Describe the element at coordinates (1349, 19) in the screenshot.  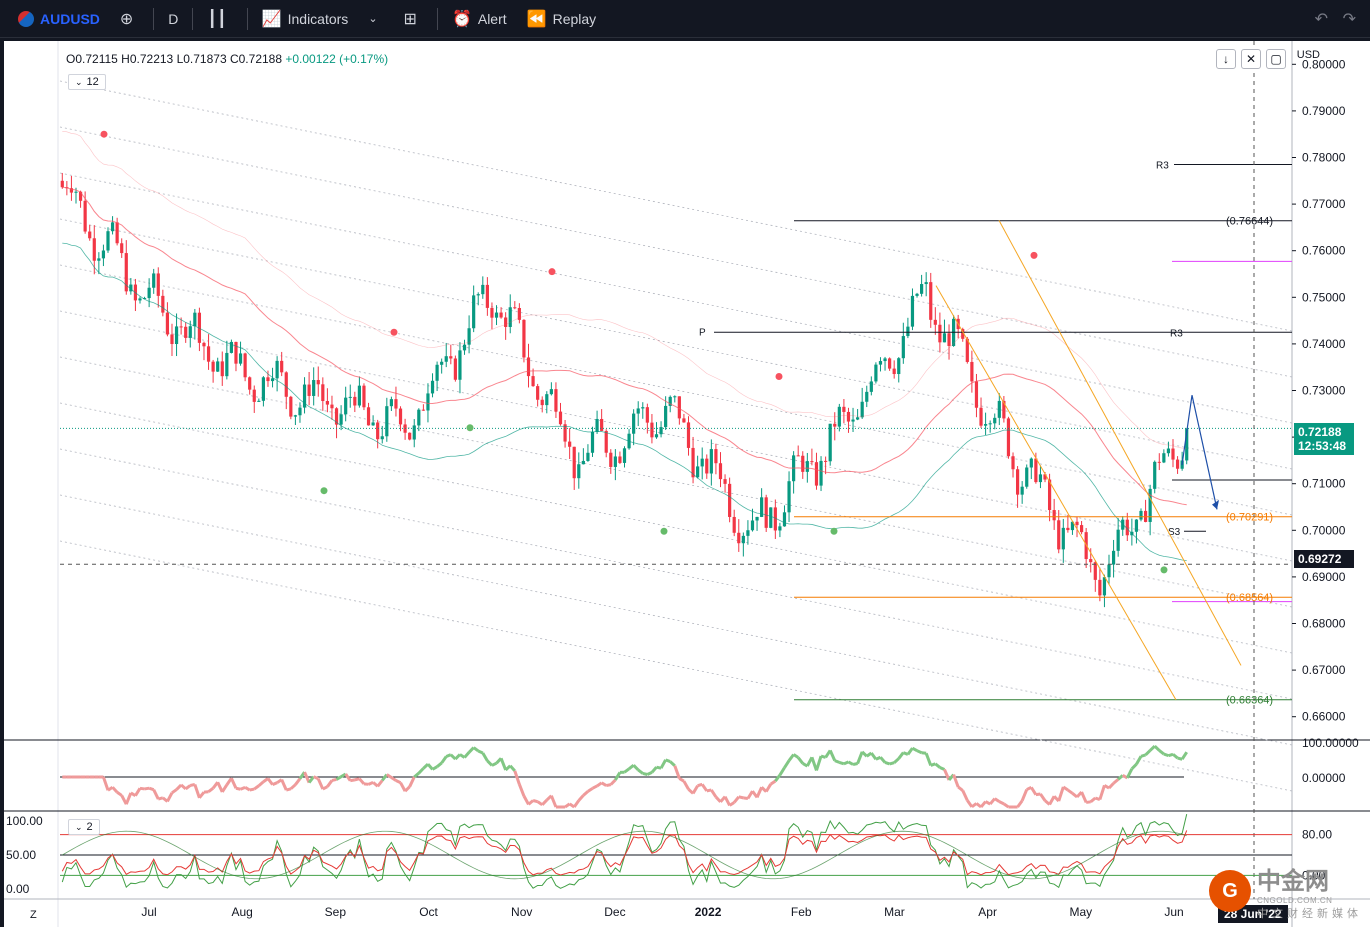
I see `redo-icon: ↷` at that location.